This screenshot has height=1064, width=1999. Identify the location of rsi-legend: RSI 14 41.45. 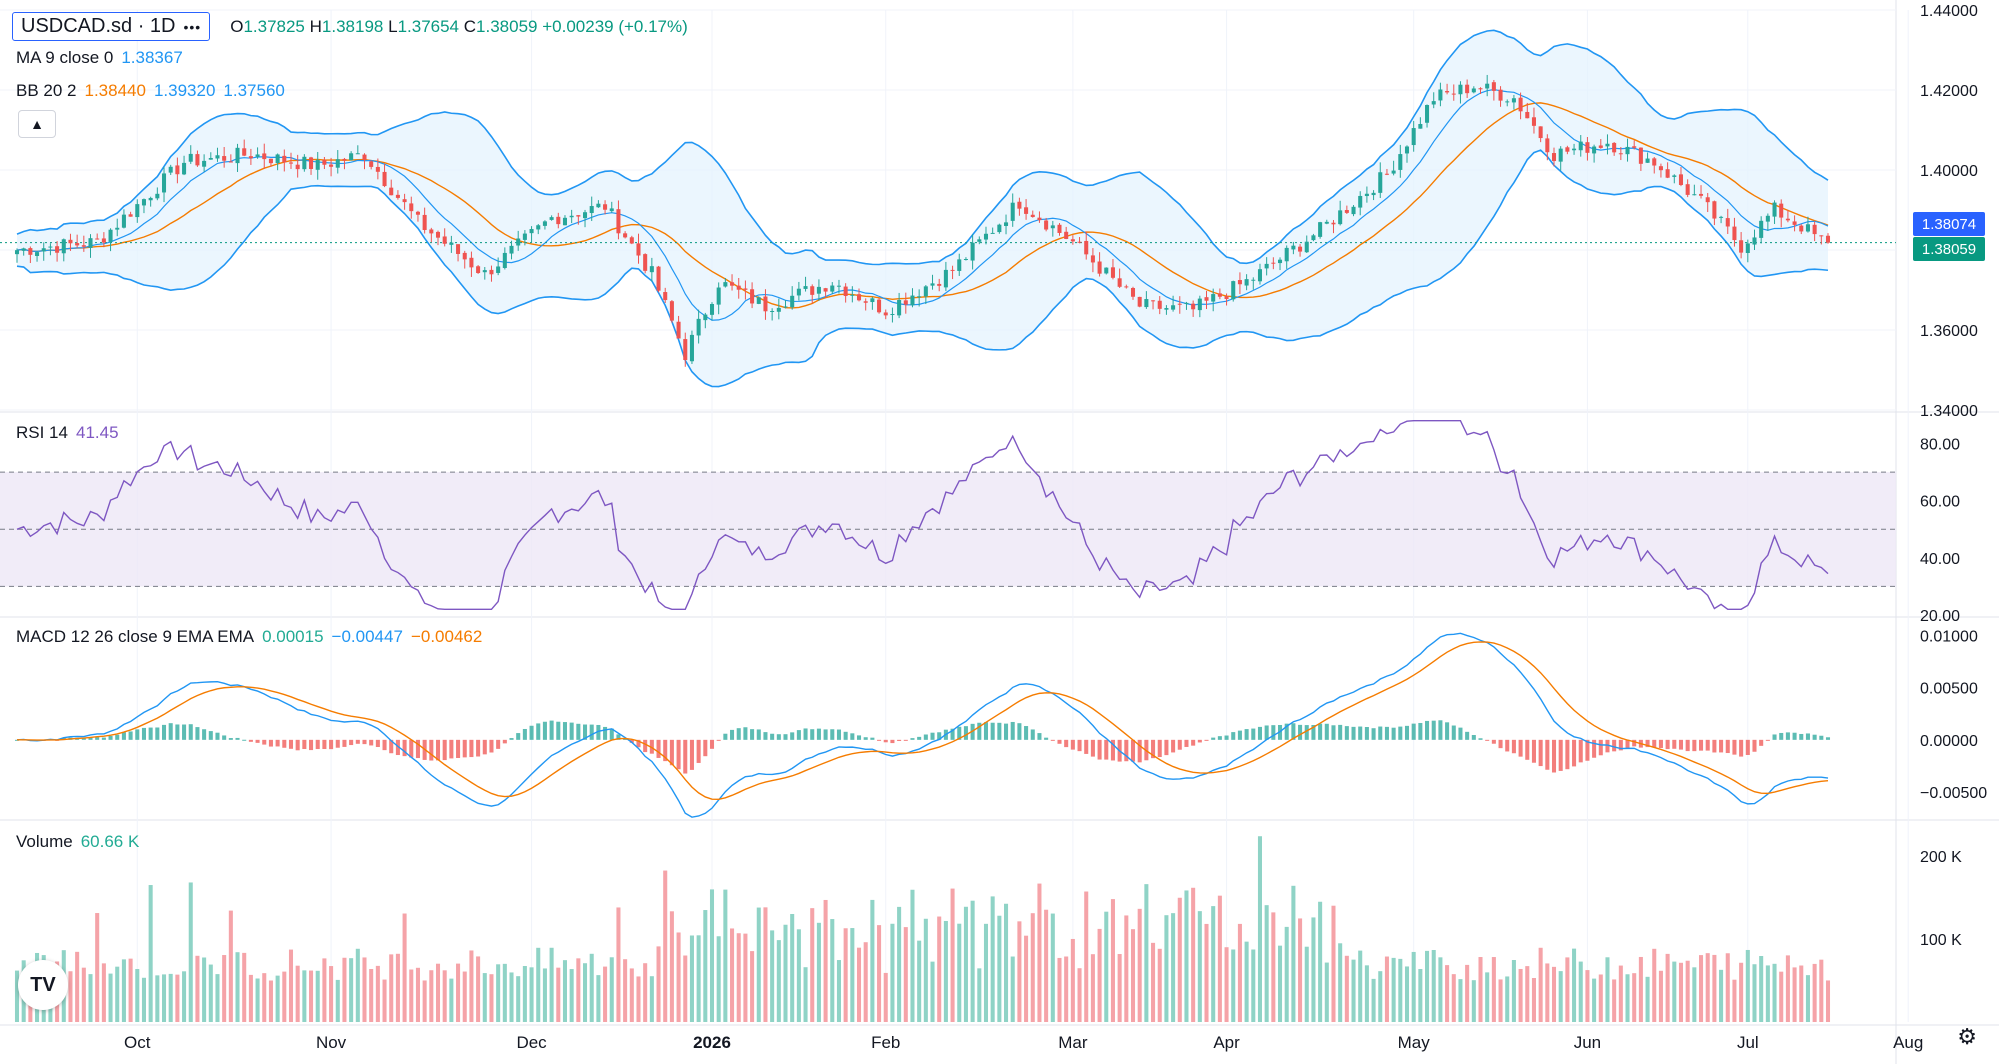
(67, 433).